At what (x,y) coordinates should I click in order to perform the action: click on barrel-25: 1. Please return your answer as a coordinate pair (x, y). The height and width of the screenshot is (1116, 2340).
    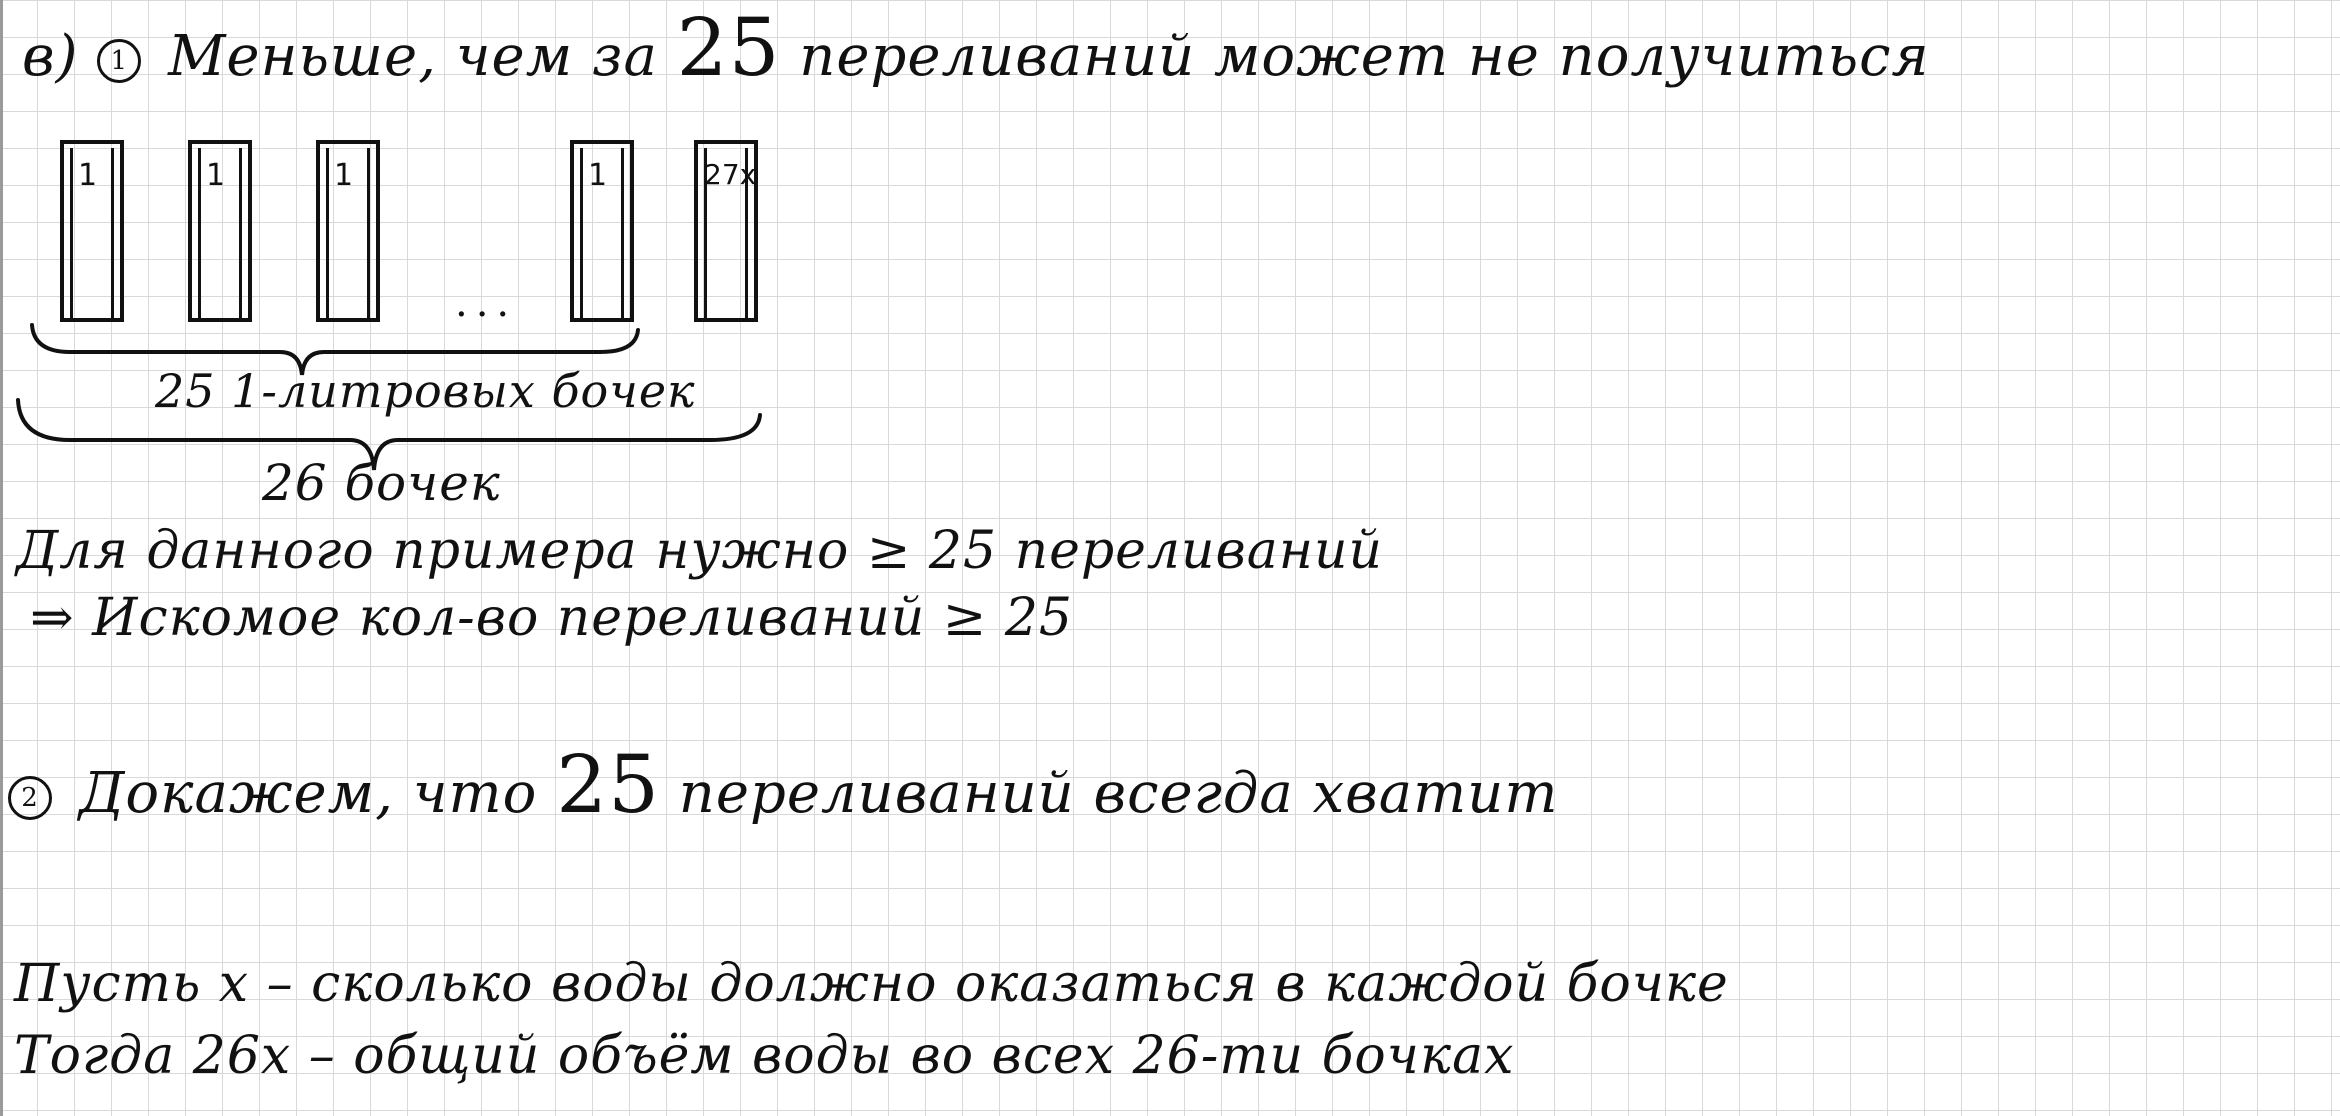
    Looking at the image, I should click on (602, 231).